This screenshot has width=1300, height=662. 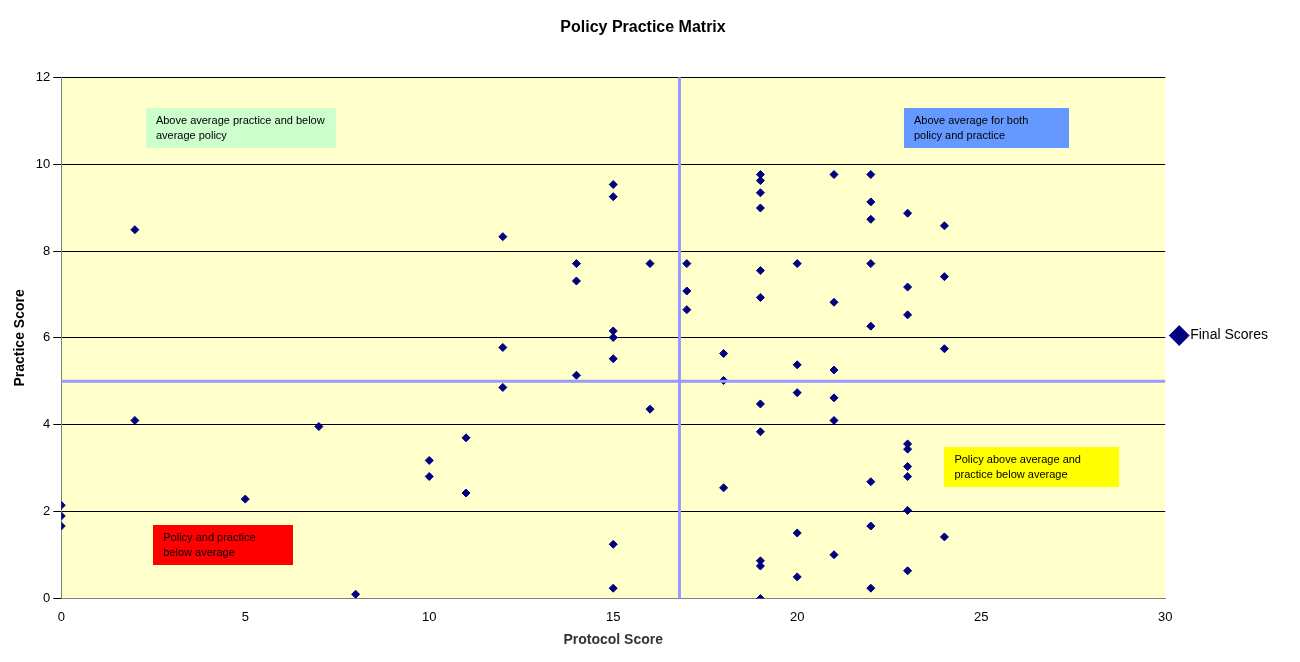 I want to click on y-tick-label: 12, so click(x=43, y=76).